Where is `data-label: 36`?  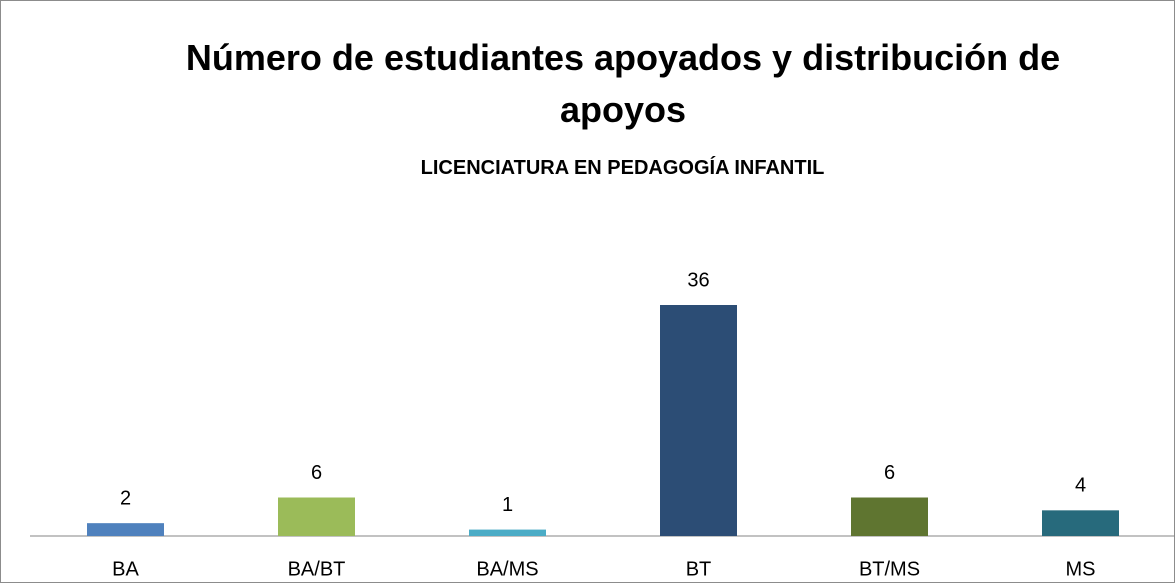 data-label: 36 is located at coordinates (698, 280).